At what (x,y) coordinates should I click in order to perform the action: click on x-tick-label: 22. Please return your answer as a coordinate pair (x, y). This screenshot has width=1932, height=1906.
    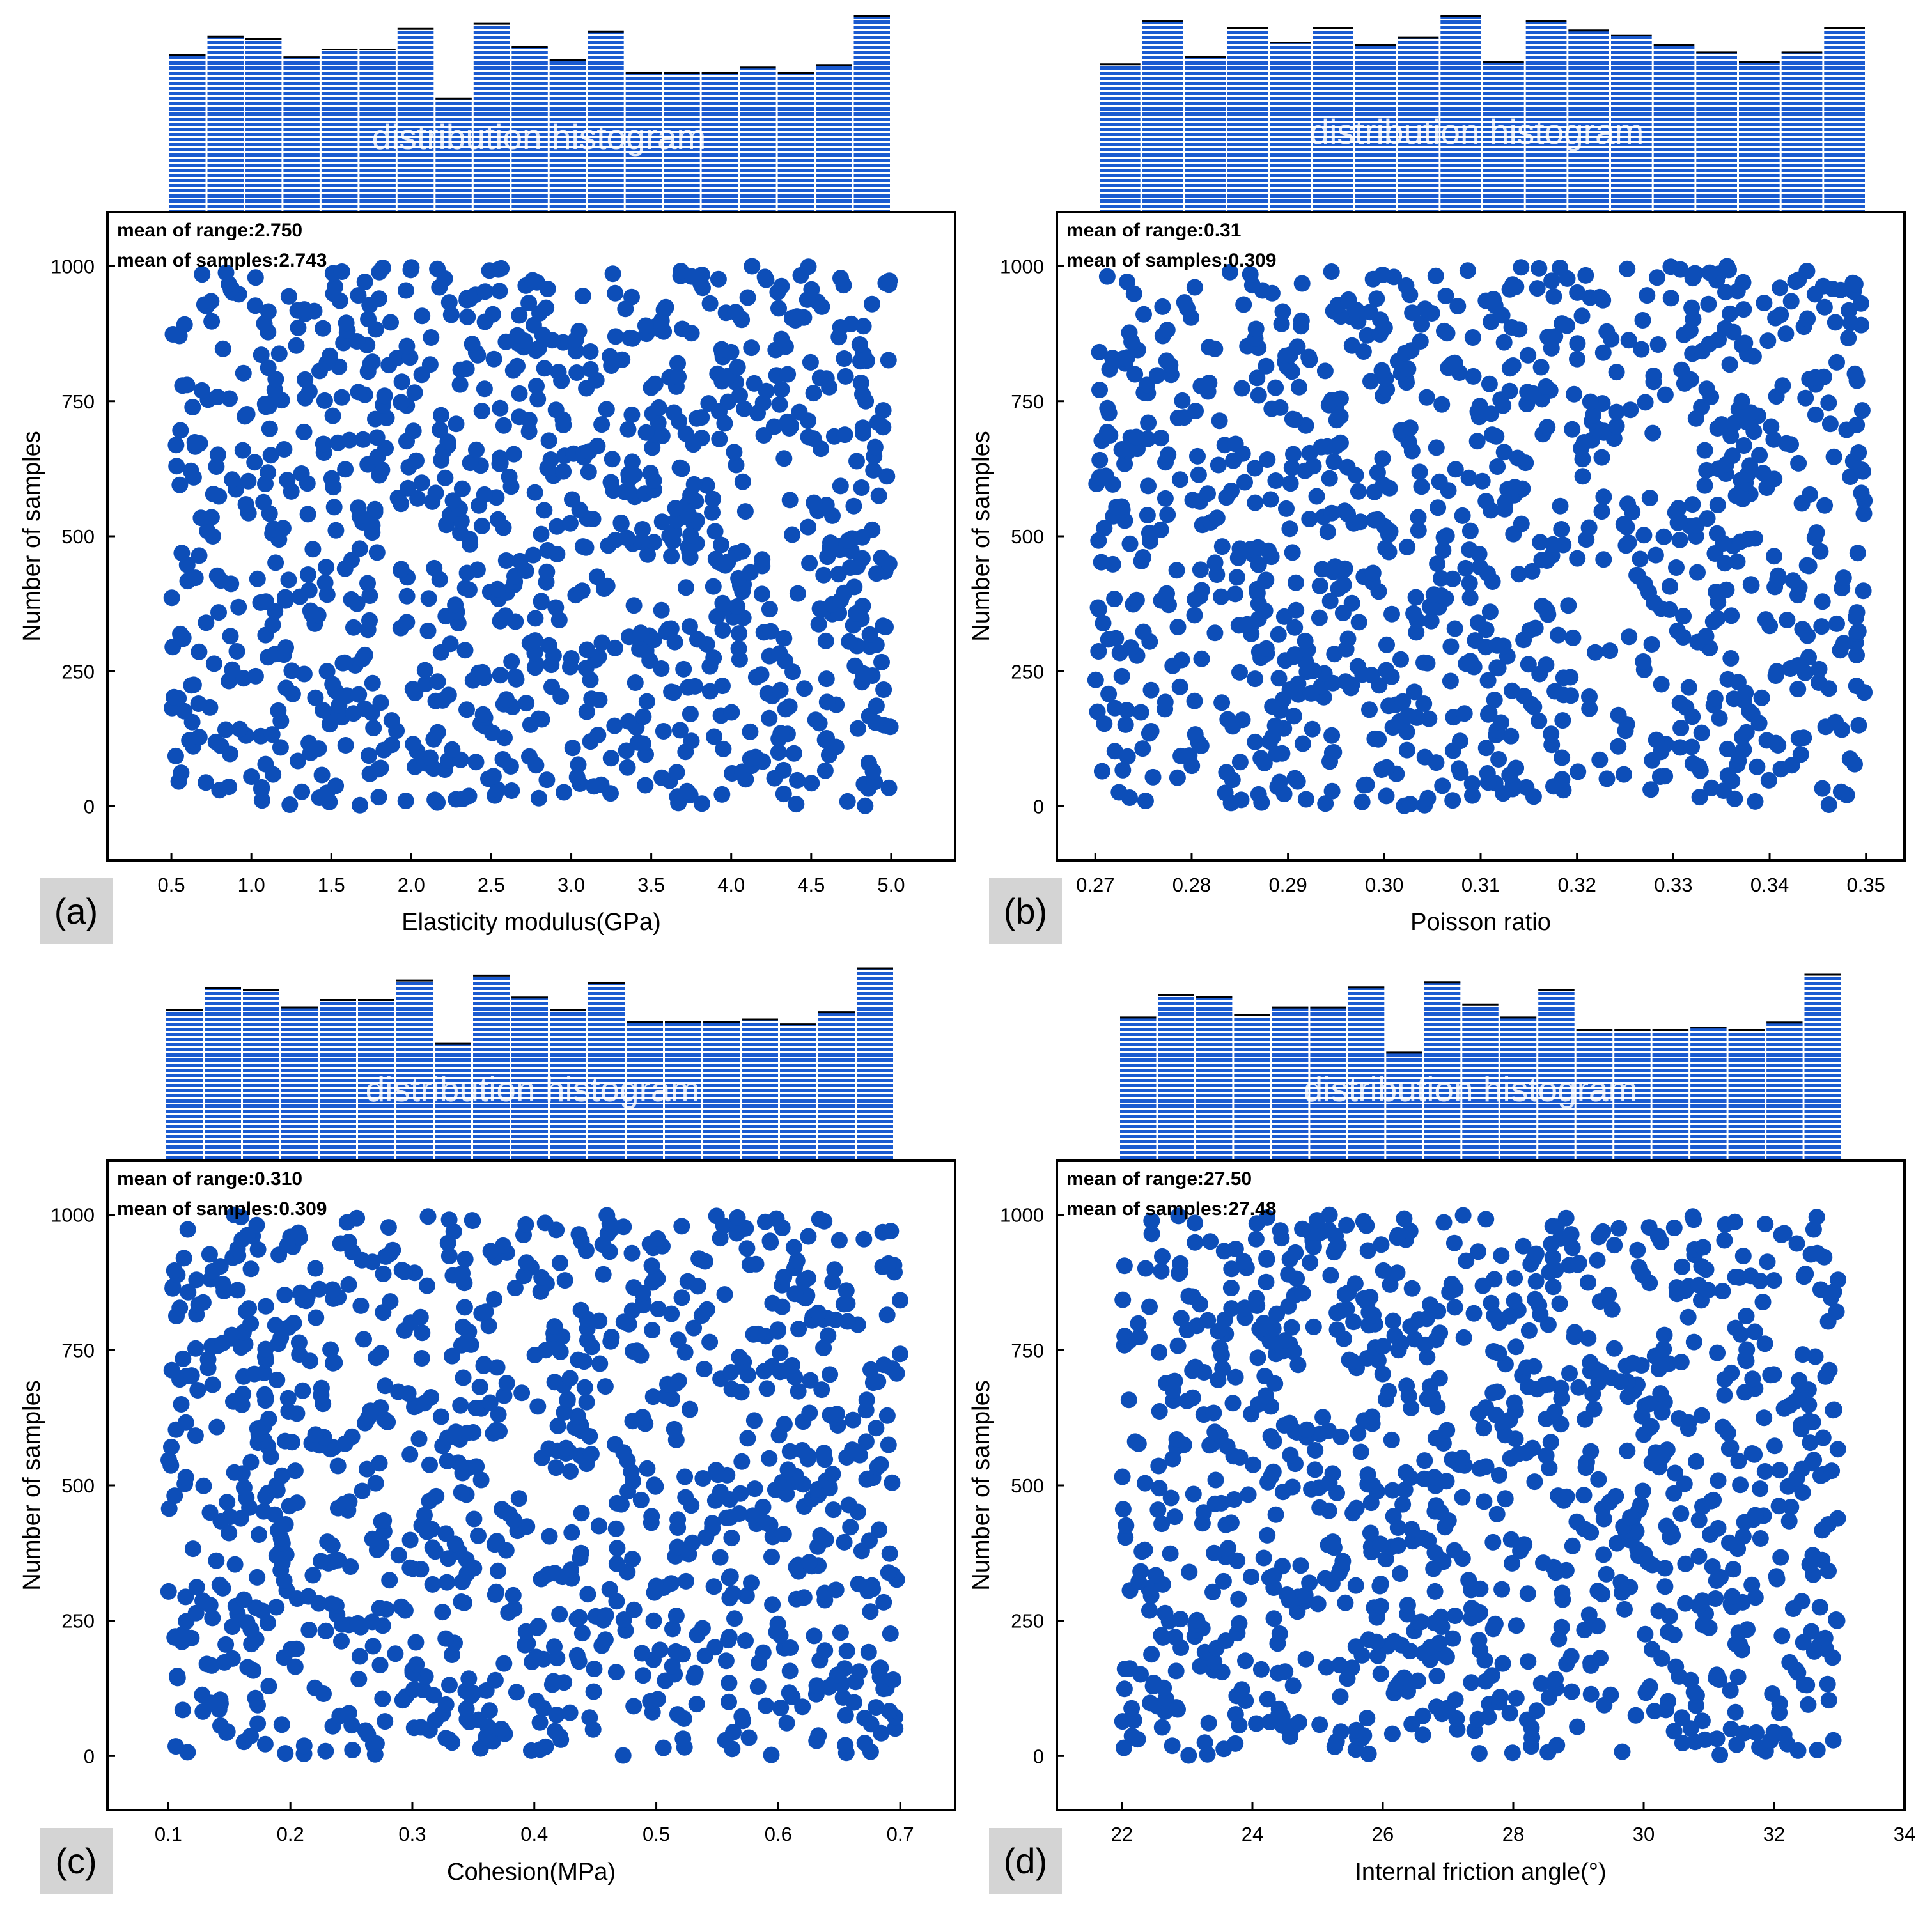
    Looking at the image, I should click on (1122, 1834).